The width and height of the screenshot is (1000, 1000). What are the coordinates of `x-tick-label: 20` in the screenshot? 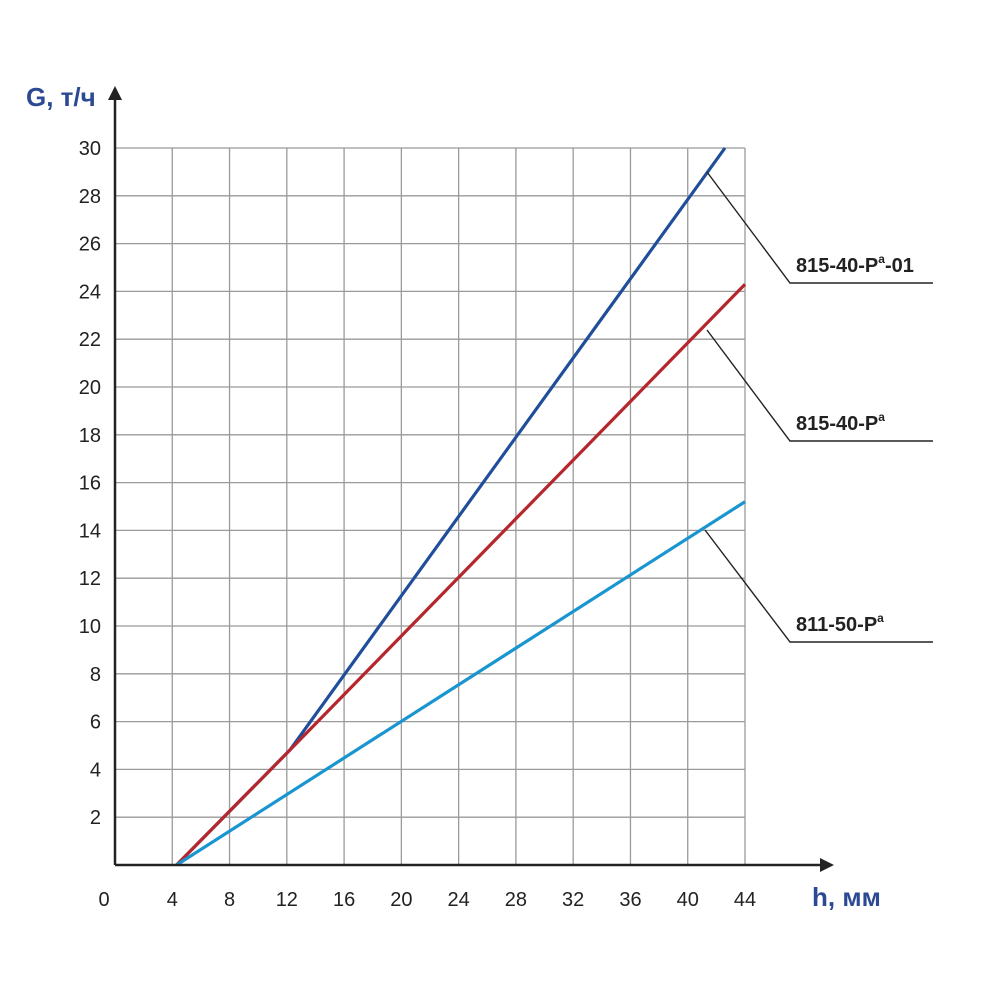 It's located at (401, 900).